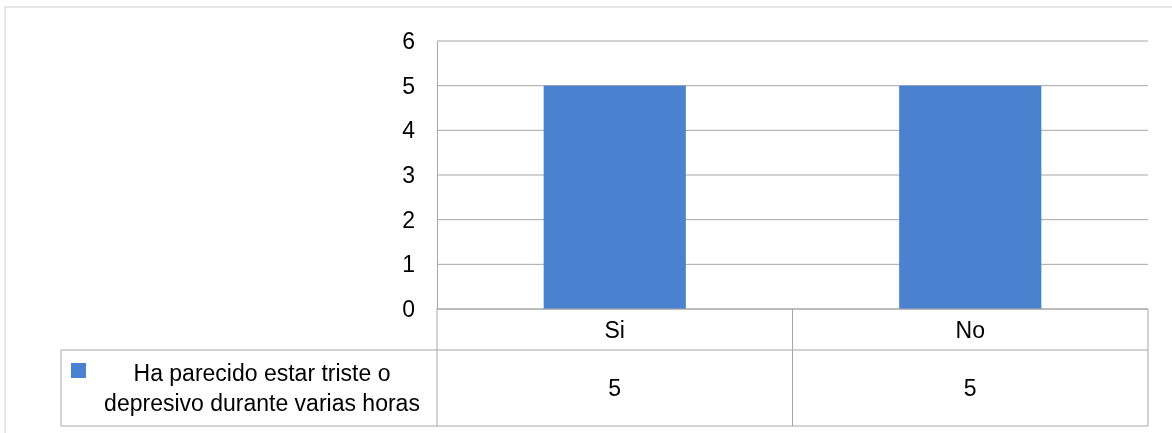  Describe the element at coordinates (262, 388) in the screenshot. I see `legend-label: Ha parecido estar triste o depresivo durante varias horas` at that location.